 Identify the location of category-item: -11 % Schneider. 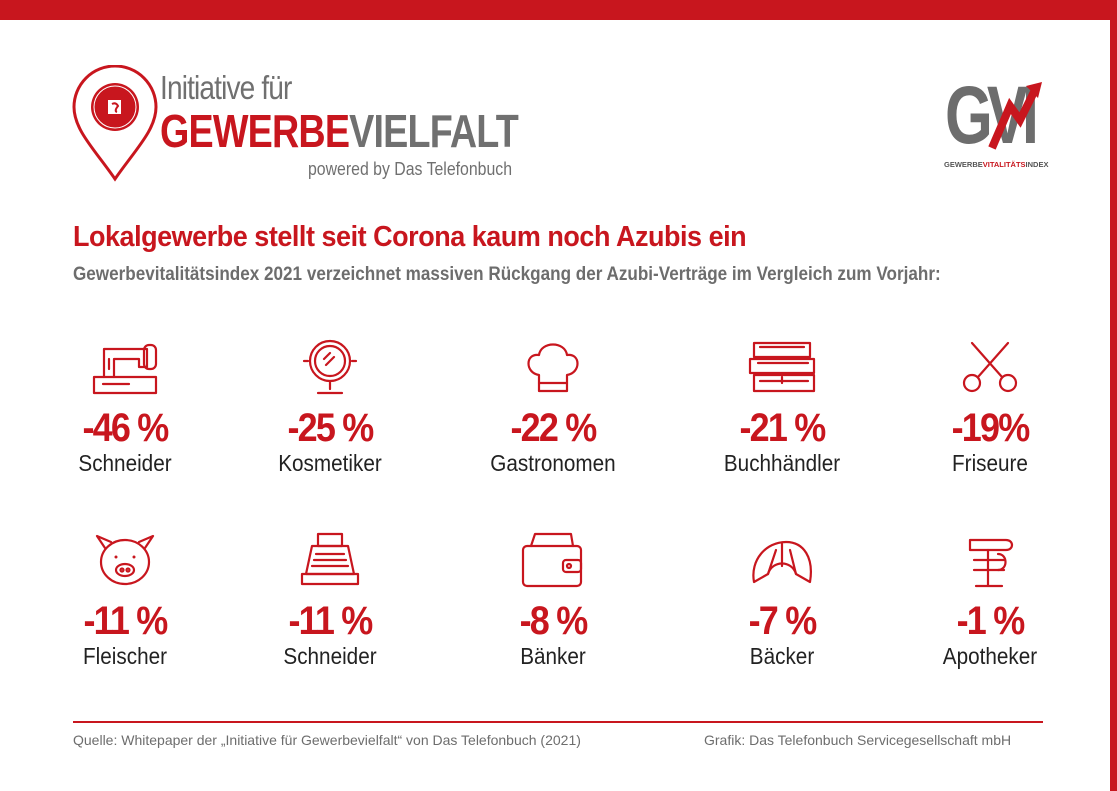
(330, 600).